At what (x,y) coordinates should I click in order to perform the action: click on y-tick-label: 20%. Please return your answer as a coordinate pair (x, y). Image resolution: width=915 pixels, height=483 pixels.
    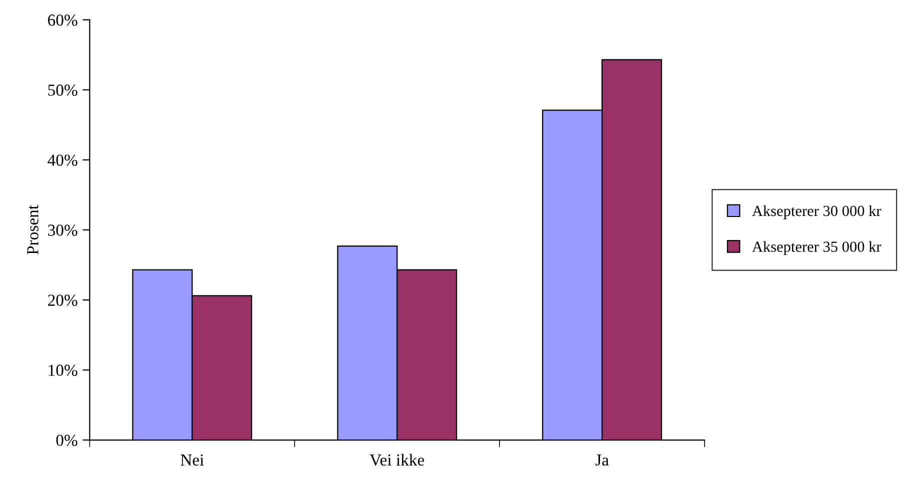
    Looking at the image, I should click on (63, 300).